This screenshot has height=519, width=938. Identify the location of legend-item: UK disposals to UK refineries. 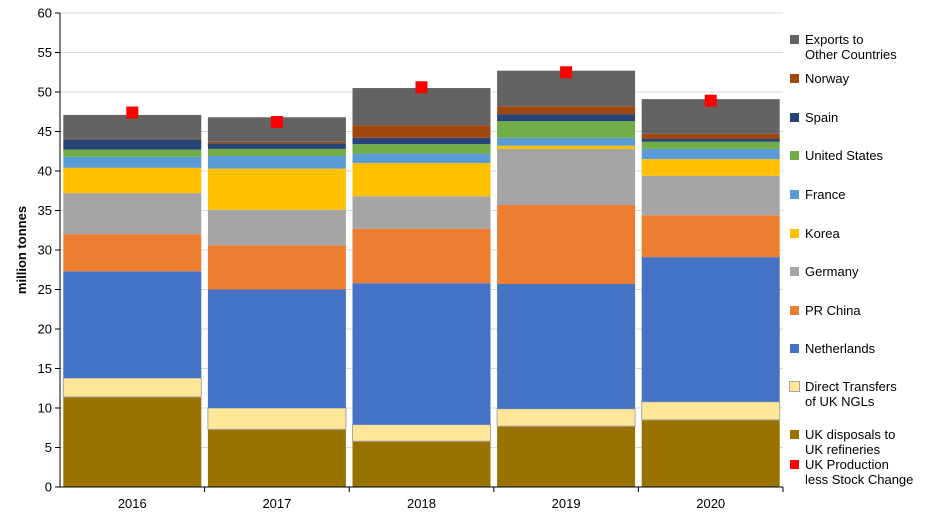
(842, 442).